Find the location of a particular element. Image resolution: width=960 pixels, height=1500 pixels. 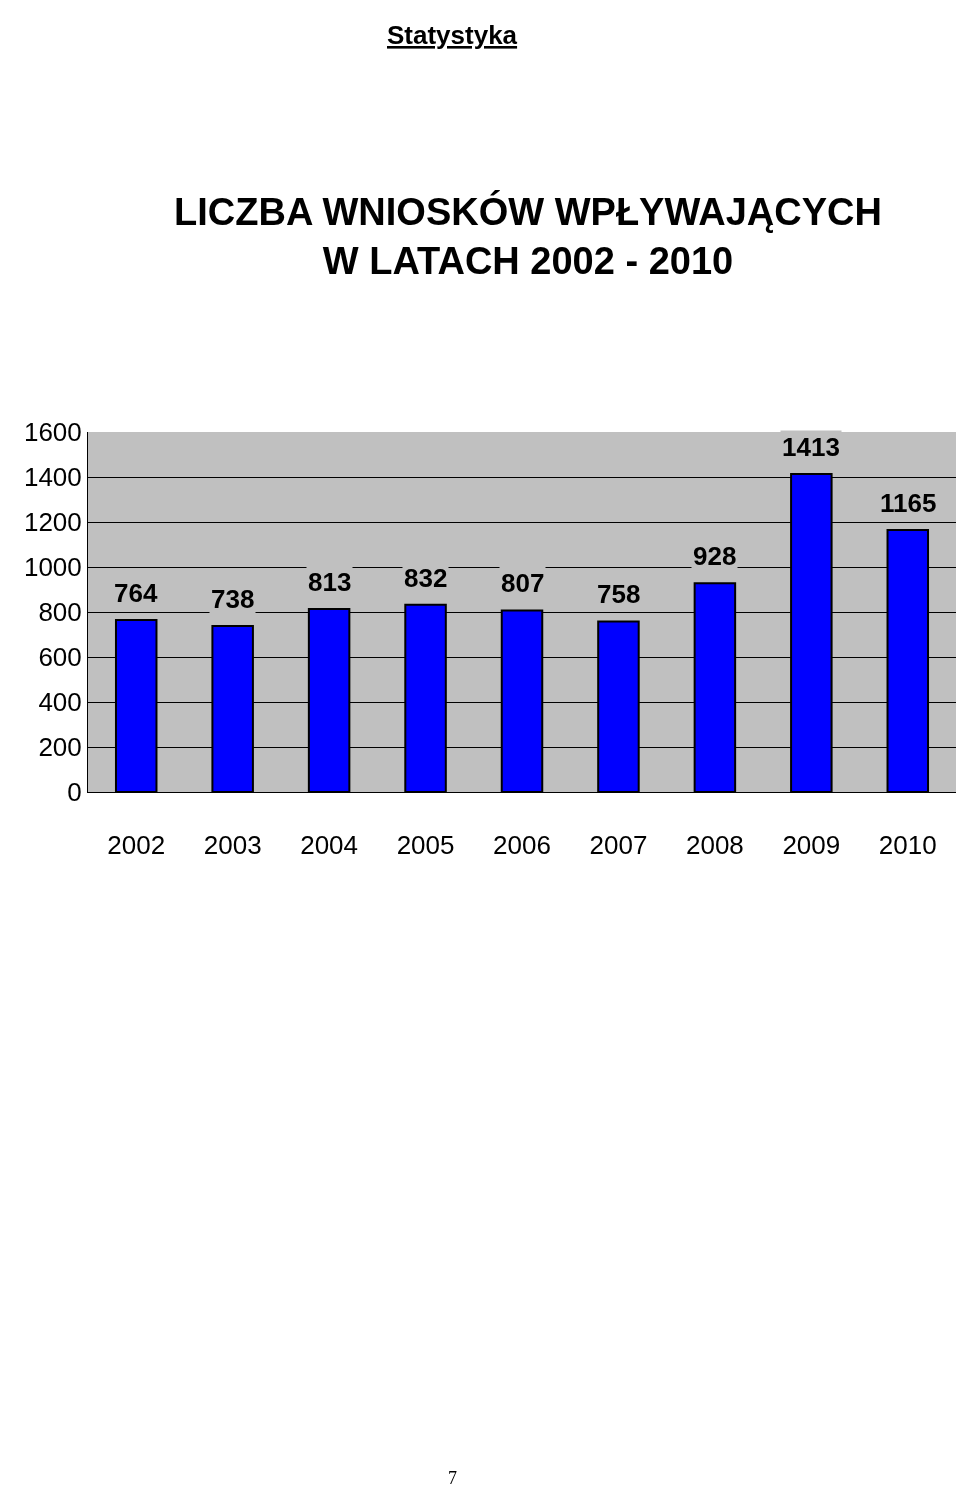

x-tick-label: 2007 is located at coordinates (618, 845).